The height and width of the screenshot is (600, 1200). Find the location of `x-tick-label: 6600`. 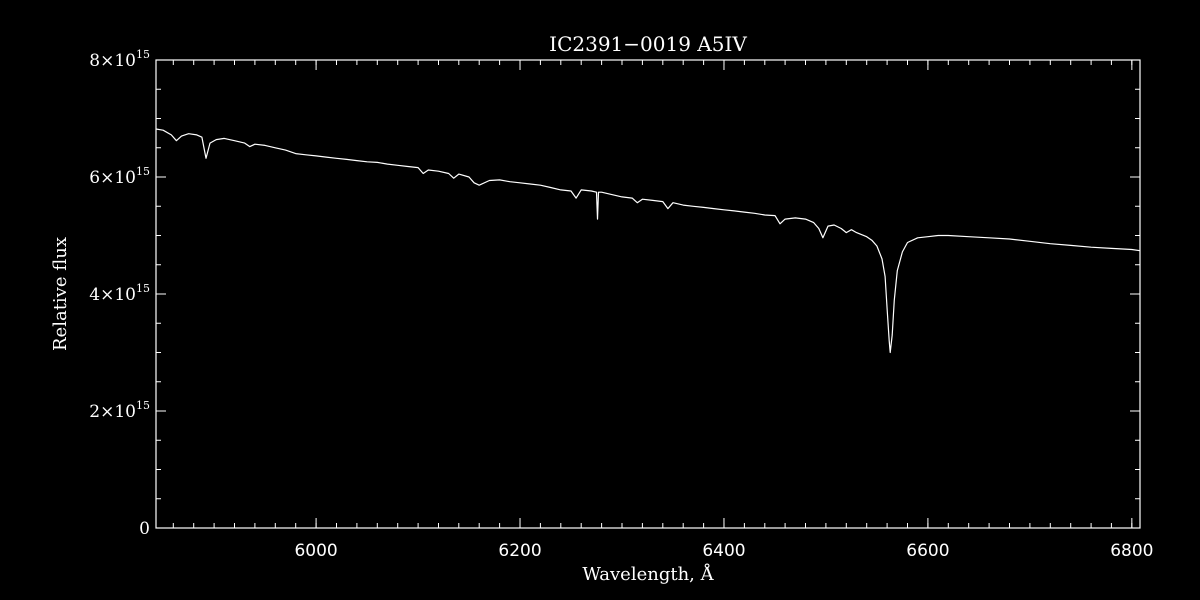

x-tick-label: 6600 is located at coordinates (927, 551).